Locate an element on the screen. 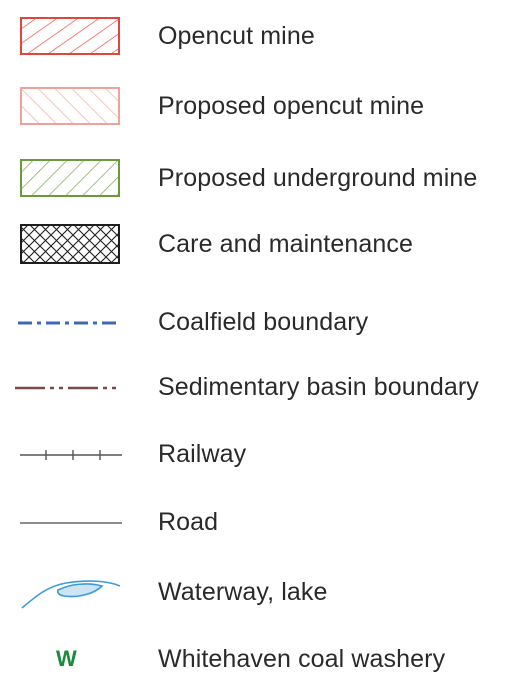  legend-row-coal-washery: W Whitehaven coal washery is located at coordinates (264, 659).